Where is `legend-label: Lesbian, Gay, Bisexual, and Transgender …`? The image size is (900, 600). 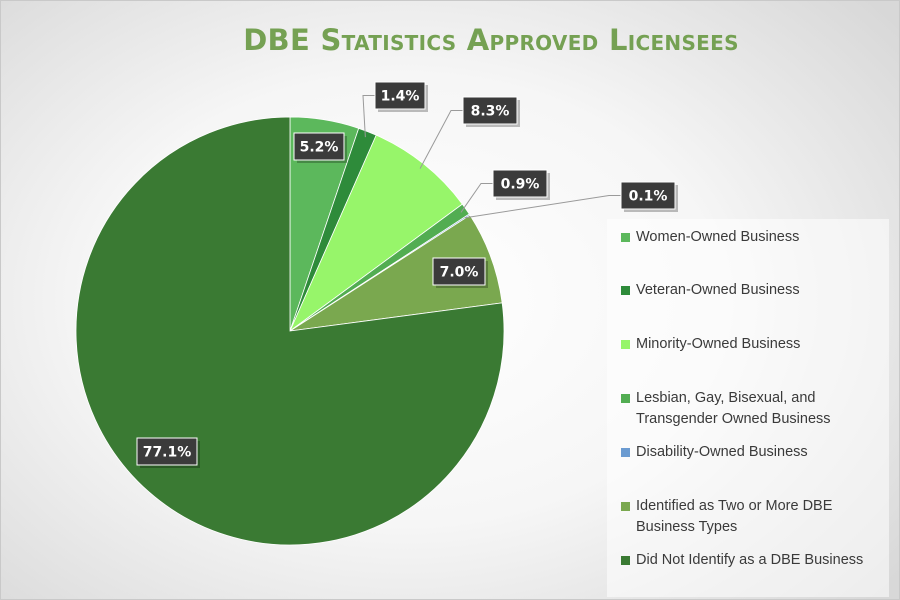 legend-label: Lesbian, Gay, Bisexual, and Transgender … is located at coordinates (733, 408).